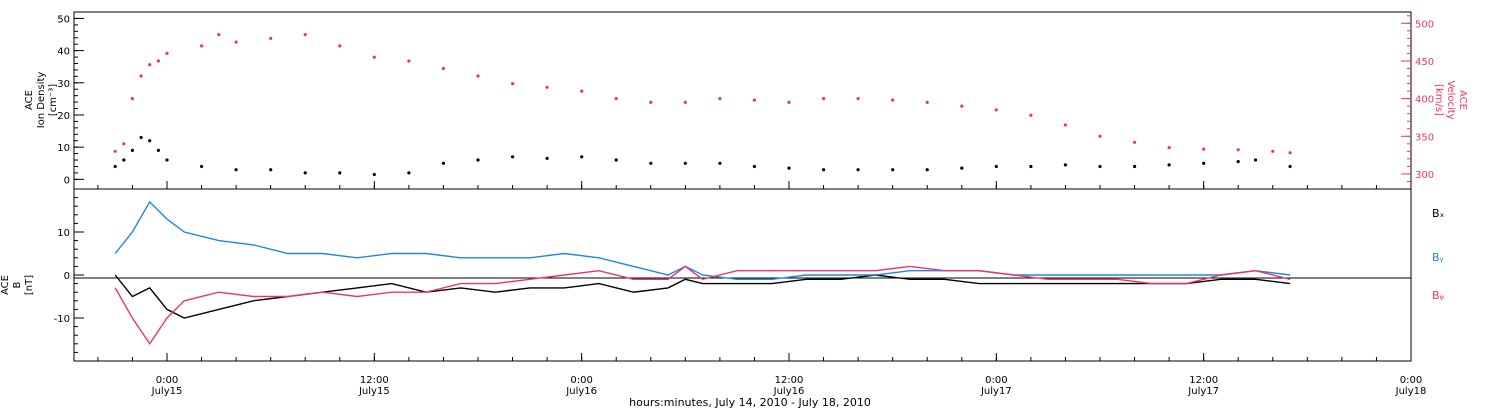 This screenshot has height=410, width=1500. What do you see at coordinates (41, 100) in the screenshot?
I see `top-left-ylabel: ACE Ion Density [cm⁻³]` at bounding box center [41, 100].